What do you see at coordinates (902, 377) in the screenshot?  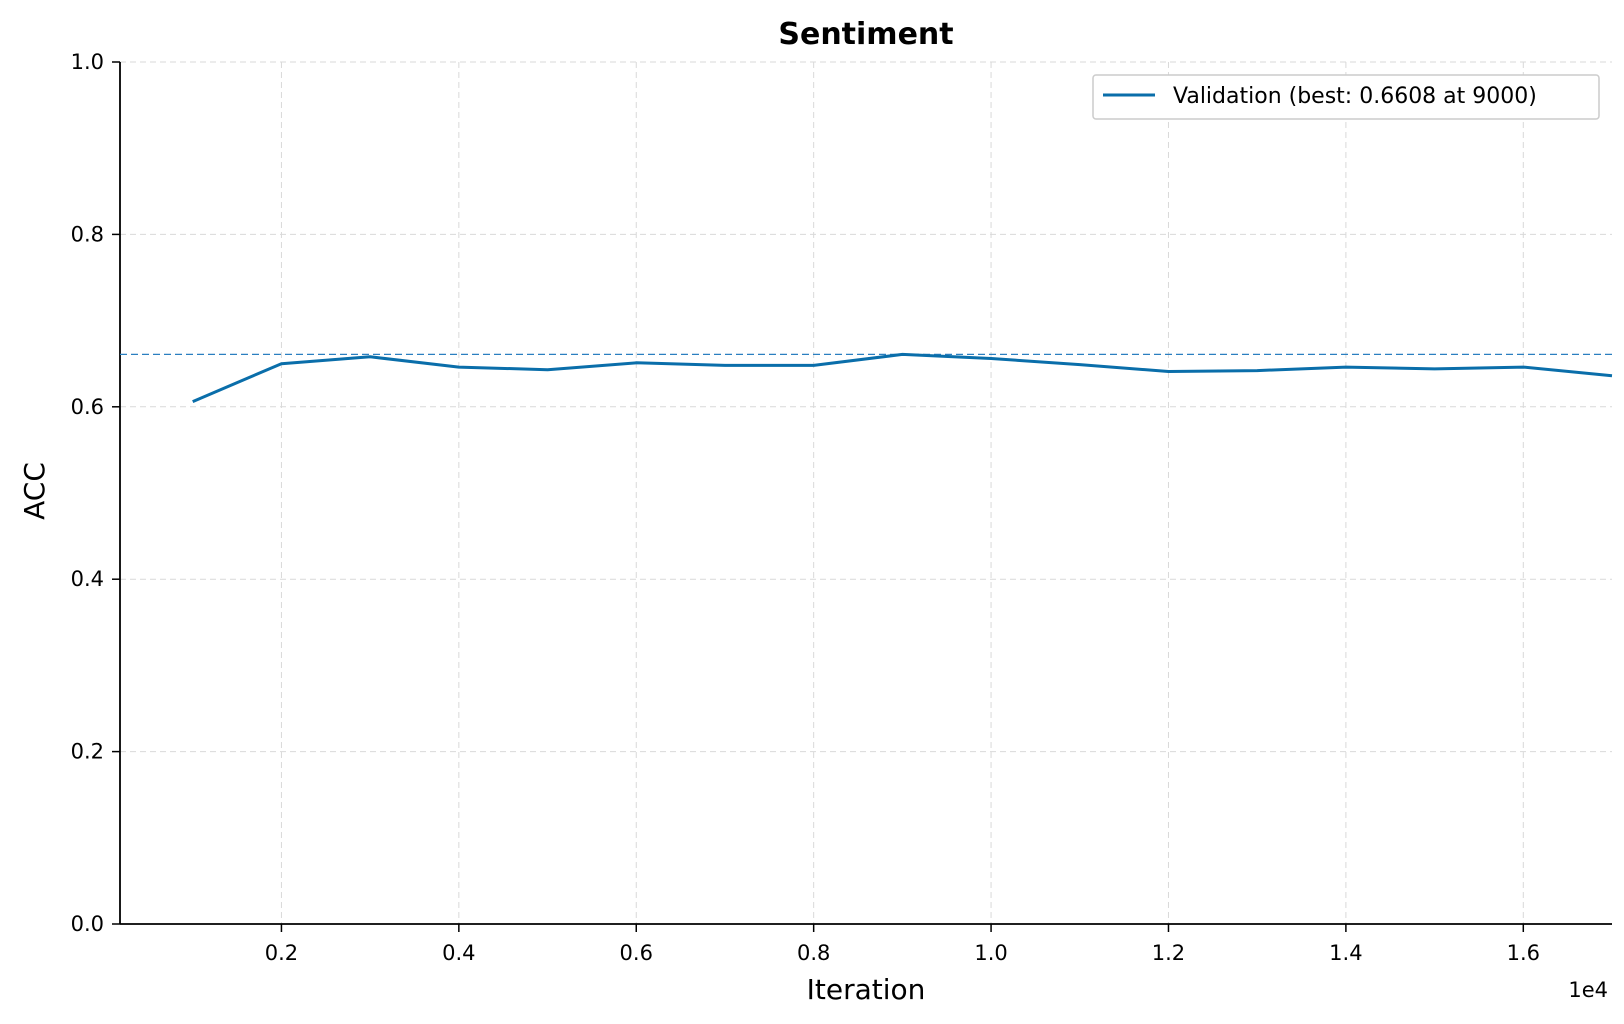 I see `series-line-validation` at bounding box center [902, 377].